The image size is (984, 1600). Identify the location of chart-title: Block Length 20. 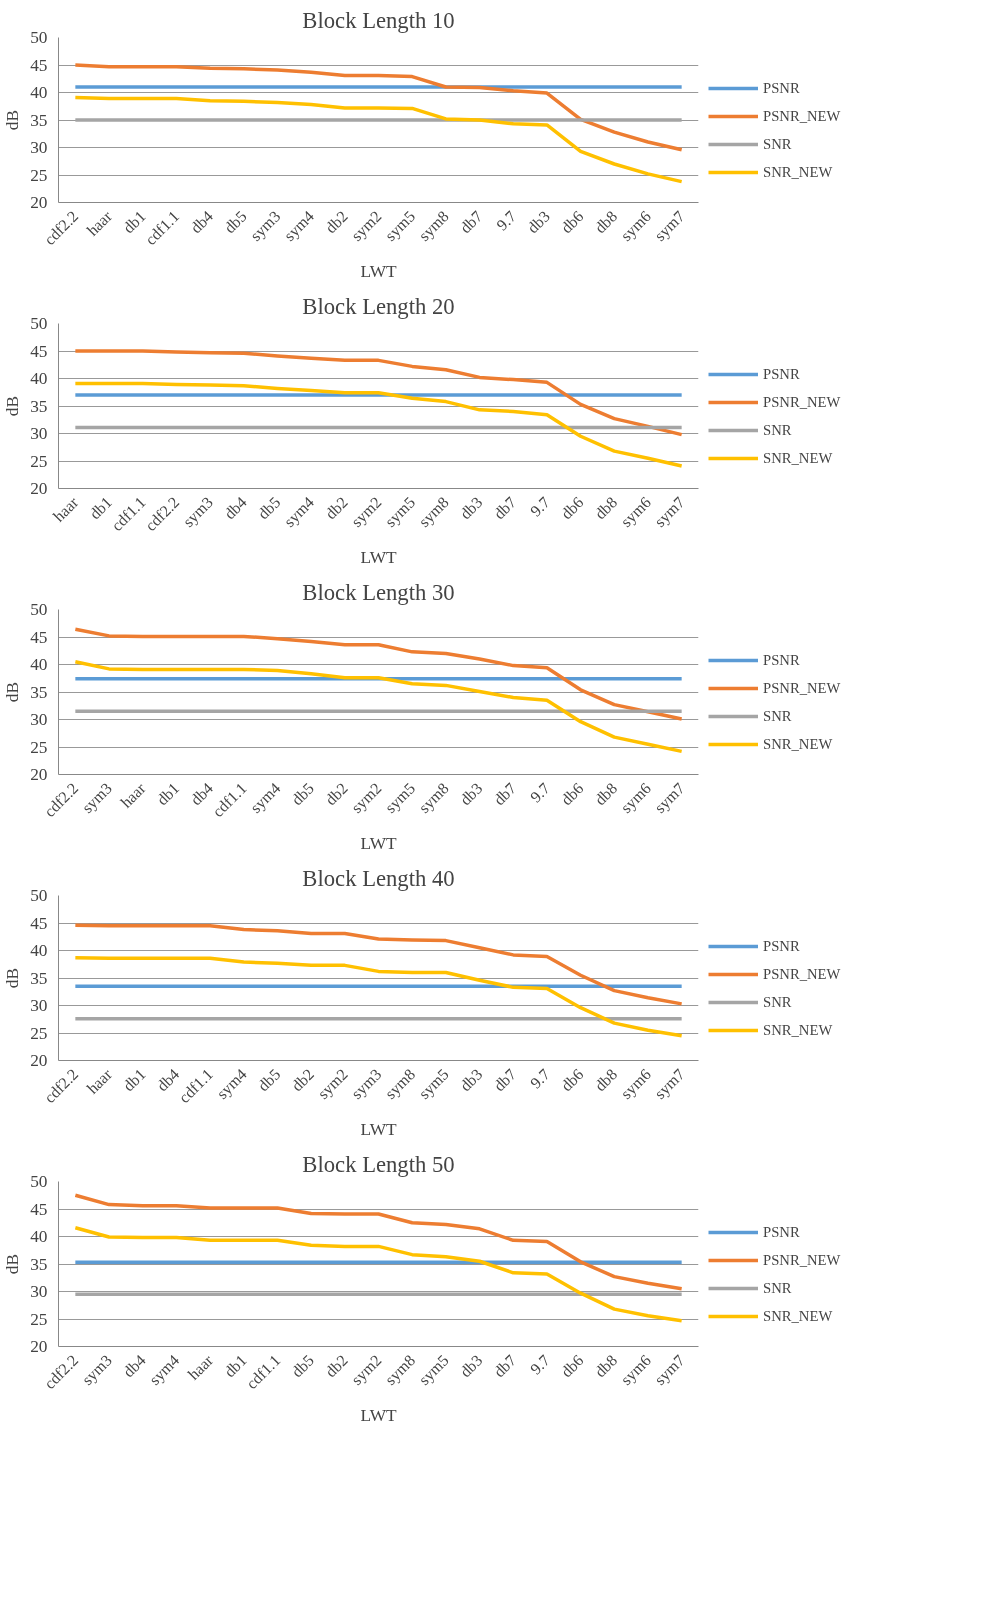
(378, 306).